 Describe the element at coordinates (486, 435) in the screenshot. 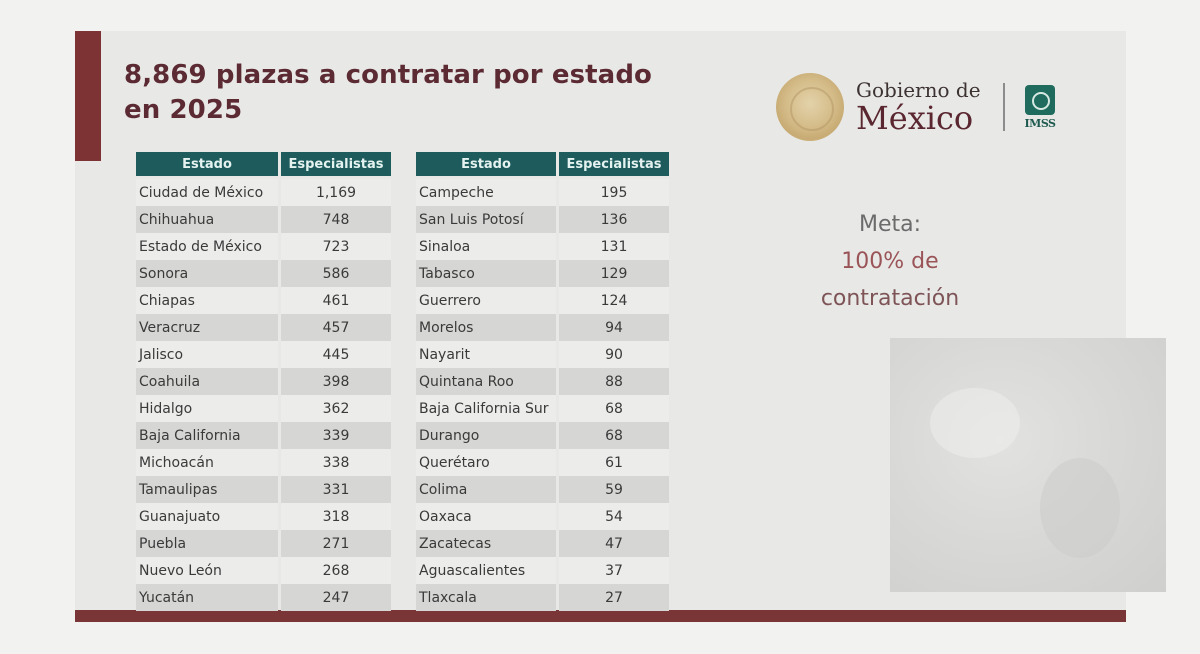

I see `state-name: Durango` at that location.